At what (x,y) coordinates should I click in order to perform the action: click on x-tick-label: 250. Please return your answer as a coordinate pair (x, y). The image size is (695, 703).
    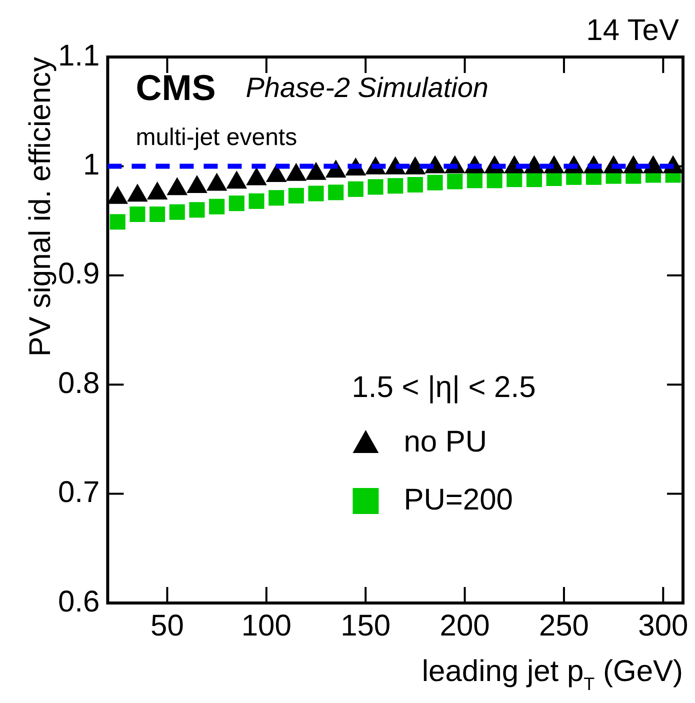
    Looking at the image, I should click on (564, 625).